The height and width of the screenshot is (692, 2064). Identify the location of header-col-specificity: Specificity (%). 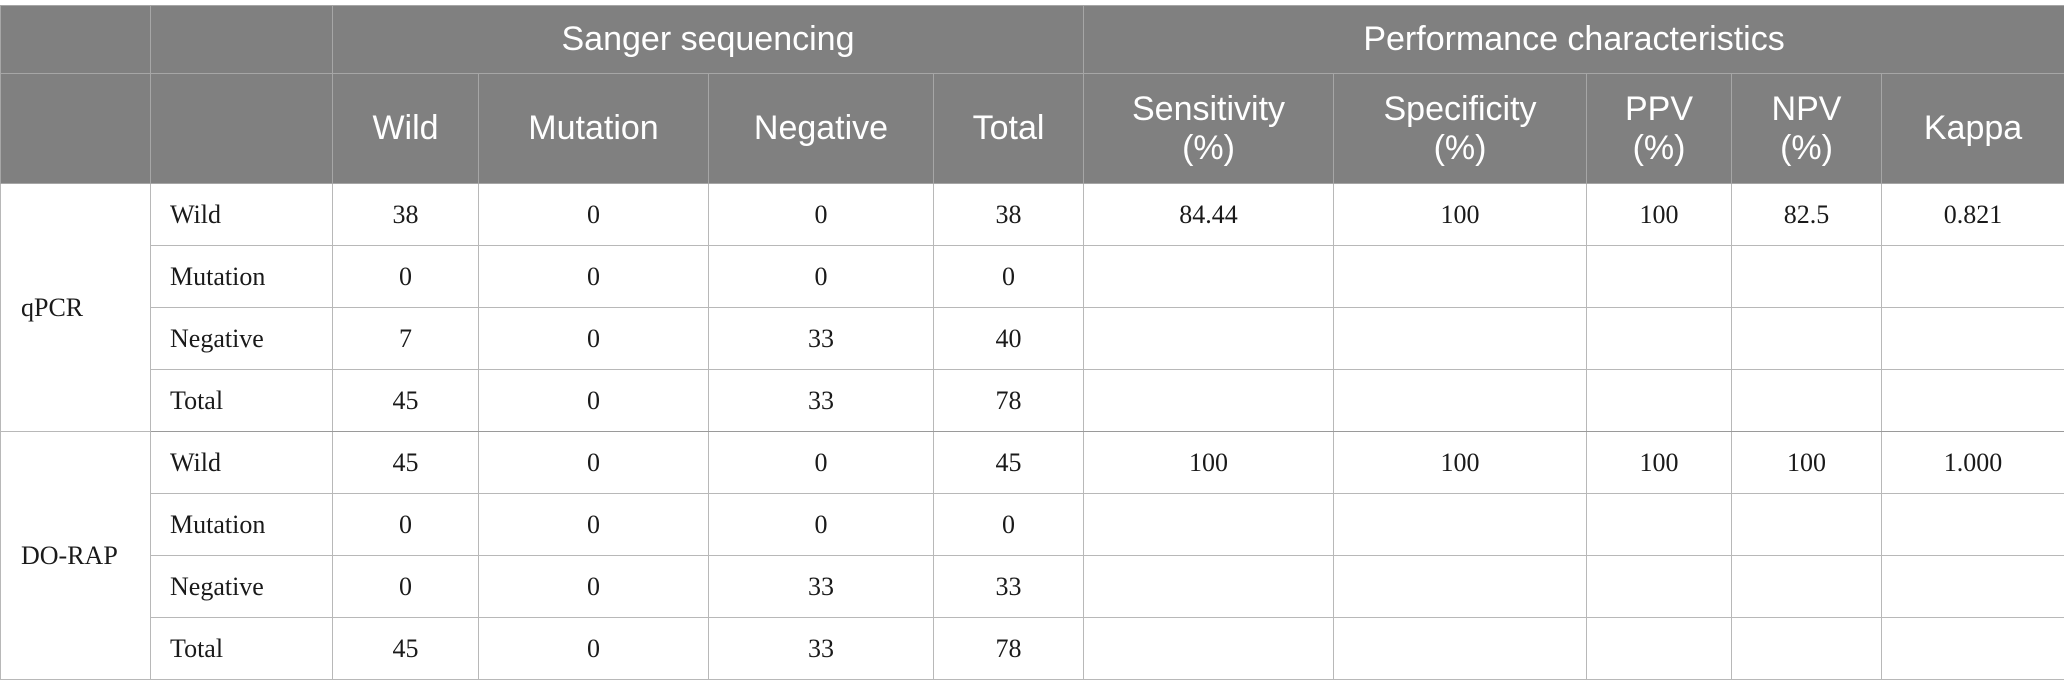
(1460, 128).